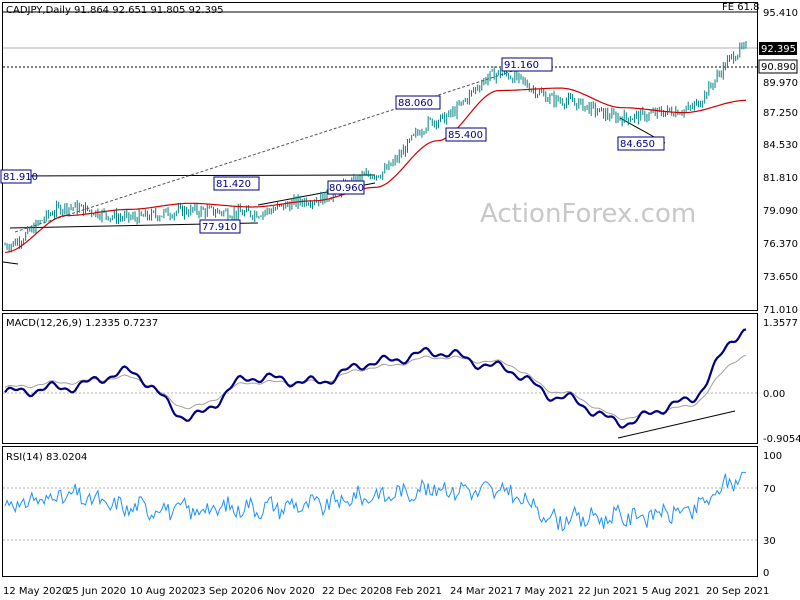 The height and width of the screenshot is (600, 800). Describe the element at coordinates (769, 541) in the screenshot. I see `rsi-tick-30: 30` at that location.